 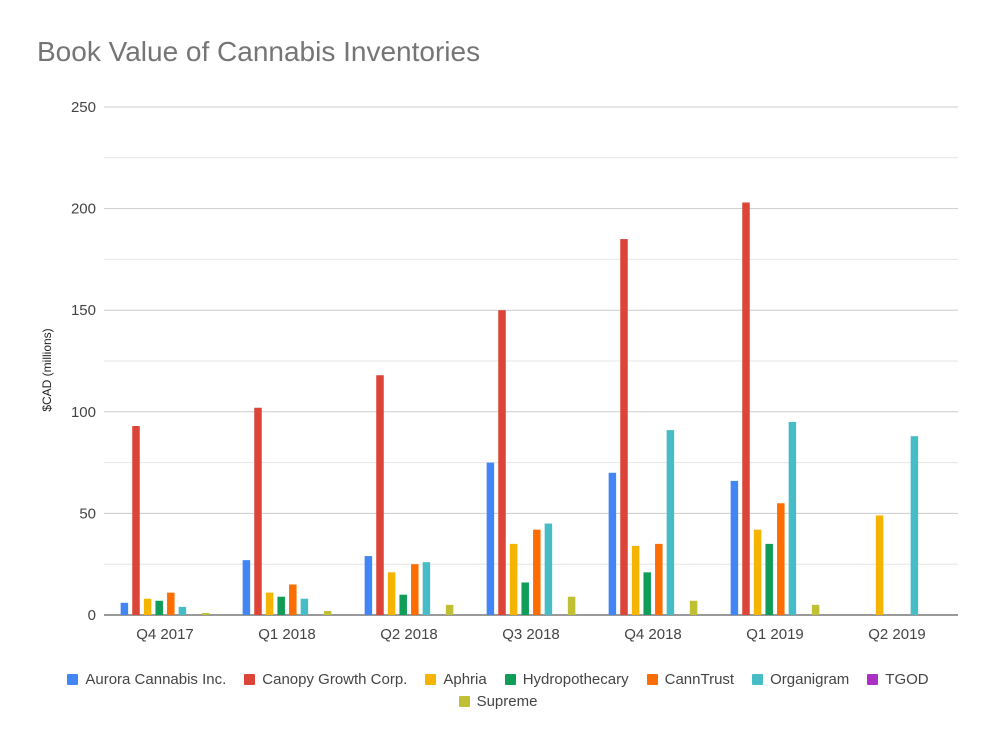 What do you see at coordinates (907, 679) in the screenshot?
I see `legend-label: TGOD` at bounding box center [907, 679].